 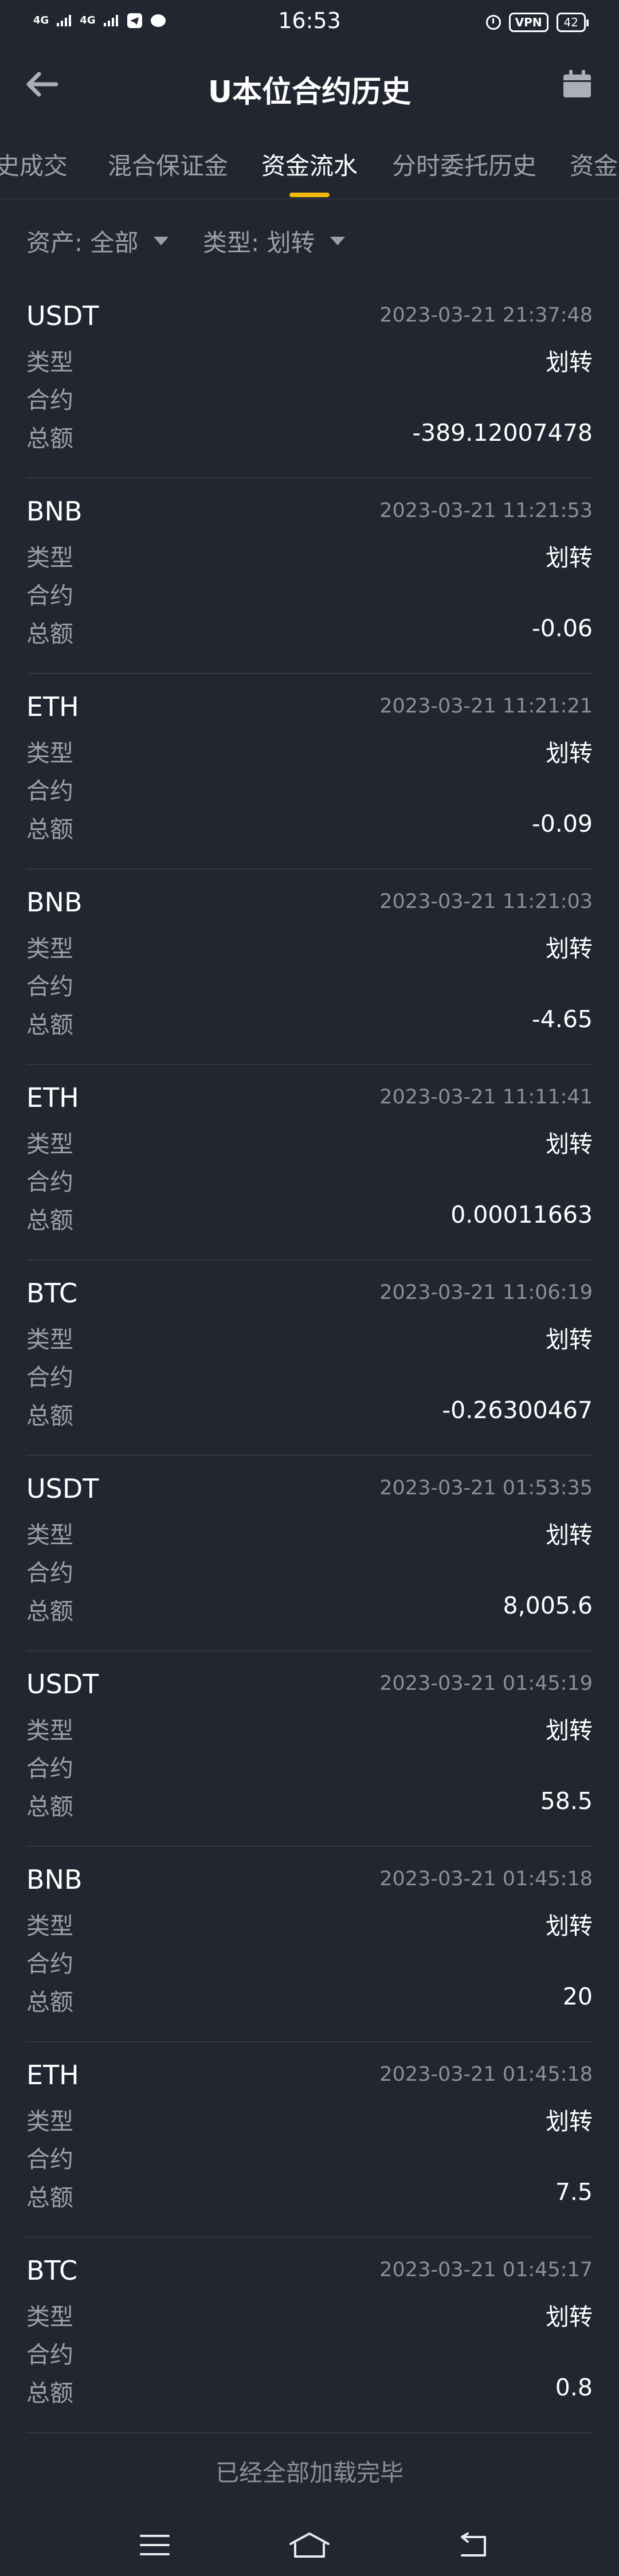 I want to click on back-button, so click(x=42, y=84).